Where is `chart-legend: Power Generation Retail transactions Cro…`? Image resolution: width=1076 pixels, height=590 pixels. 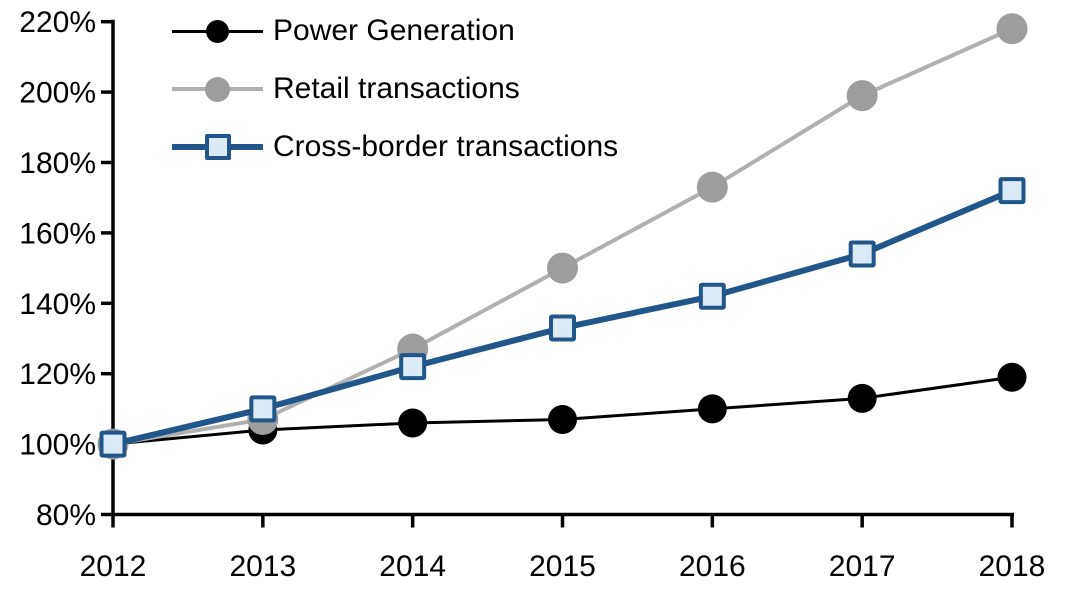 chart-legend: Power Generation Retail transactions Cro… is located at coordinates (395, 89).